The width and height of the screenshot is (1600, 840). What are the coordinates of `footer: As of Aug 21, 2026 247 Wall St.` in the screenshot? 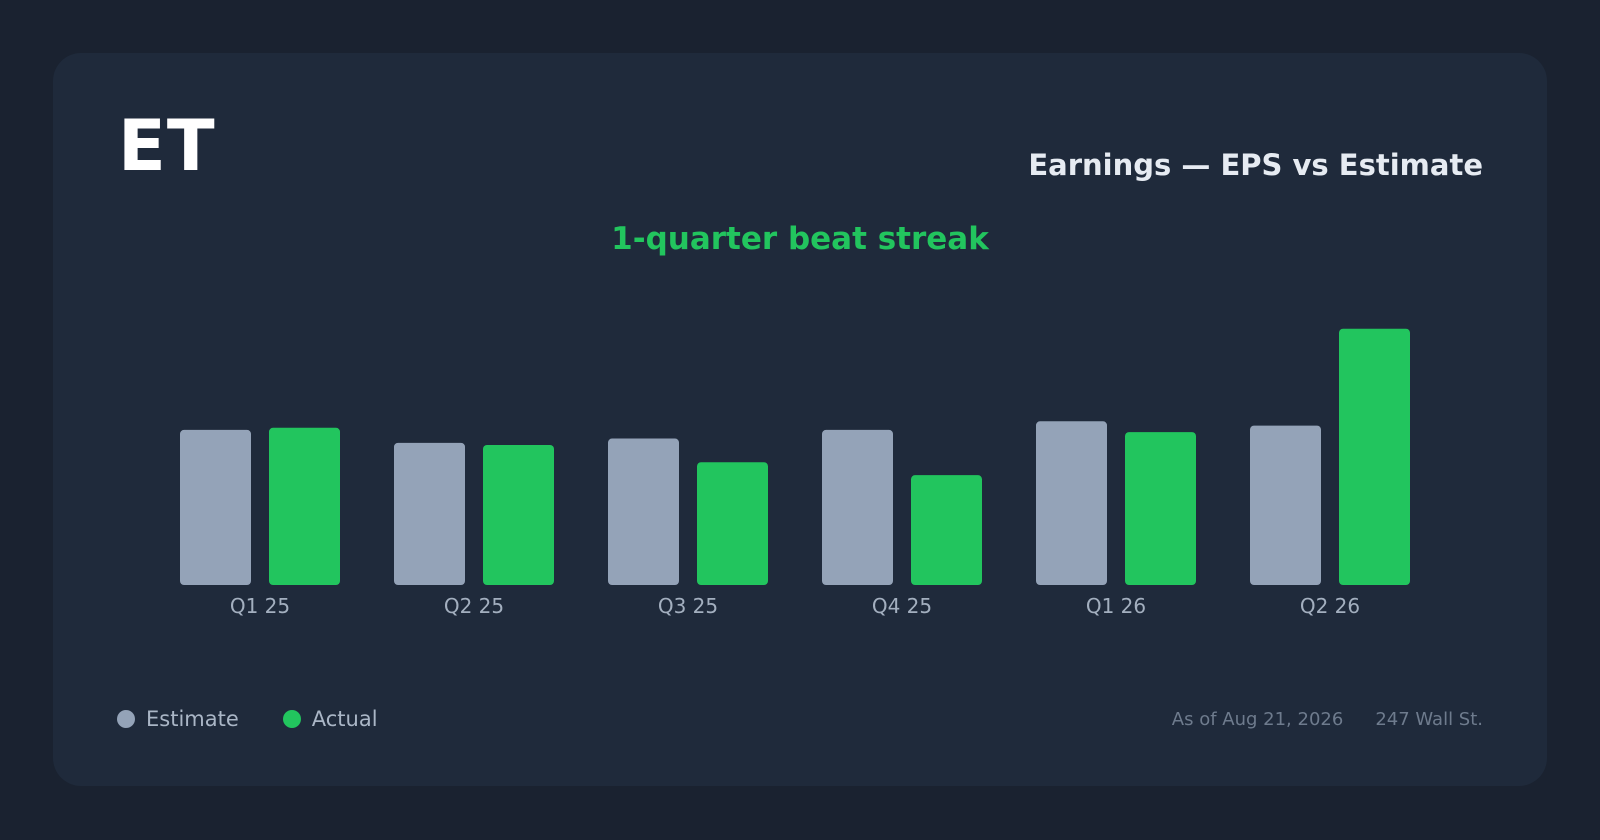 It's located at (1327, 719).